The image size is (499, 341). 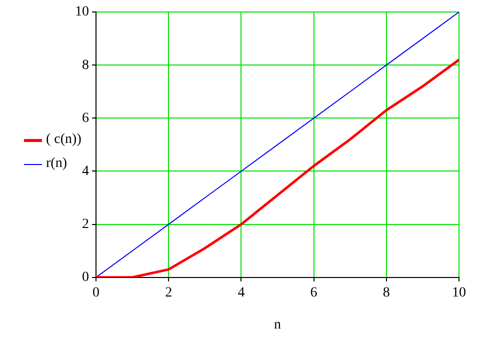 What do you see at coordinates (241, 292) in the screenshot?
I see `x-tick-label: 4` at bounding box center [241, 292].